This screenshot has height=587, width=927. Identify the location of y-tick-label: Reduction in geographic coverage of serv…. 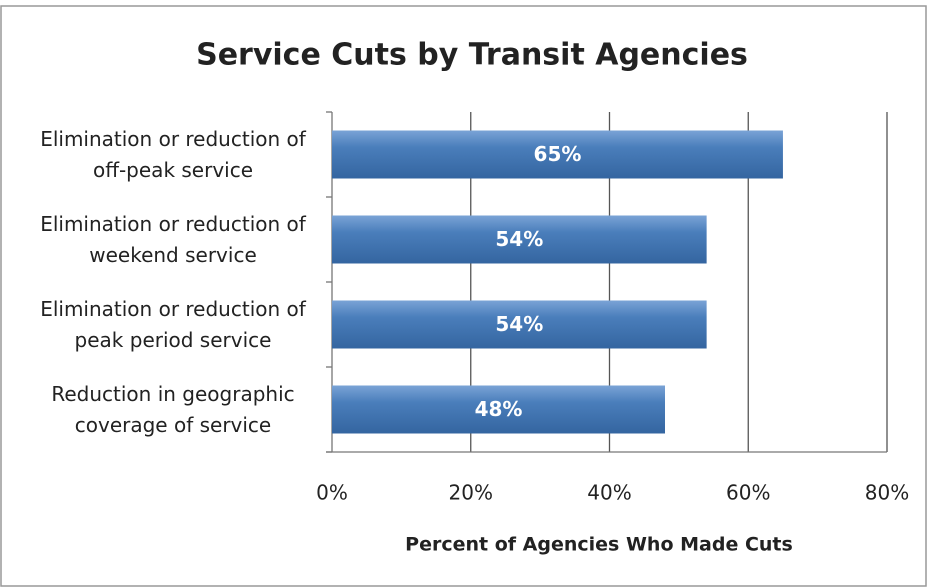
(173, 409).